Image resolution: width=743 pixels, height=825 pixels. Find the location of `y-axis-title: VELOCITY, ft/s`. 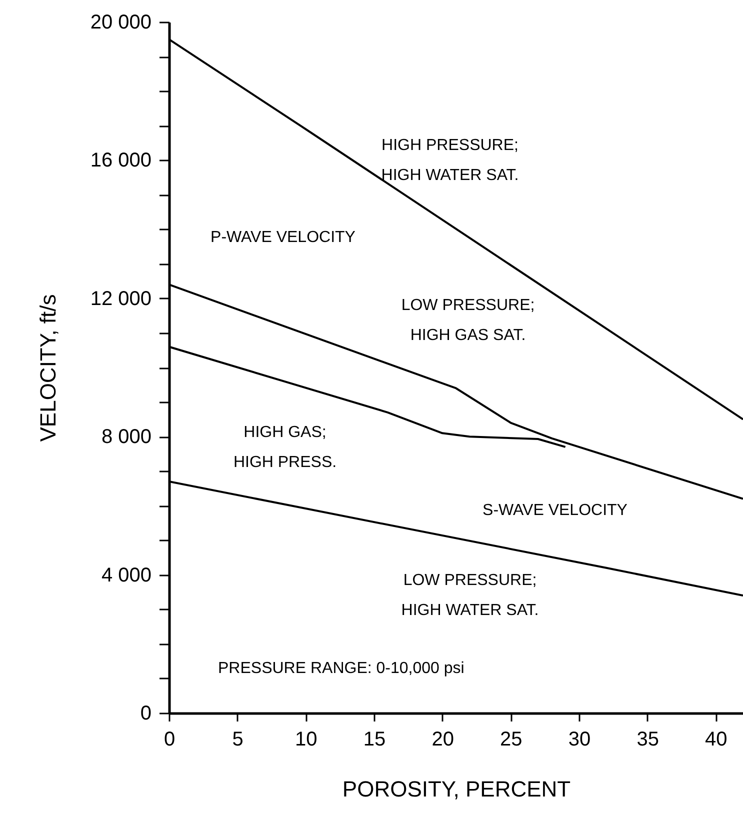

y-axis-title: VELOCITY, ft/s is located at coordinates (47, 368).